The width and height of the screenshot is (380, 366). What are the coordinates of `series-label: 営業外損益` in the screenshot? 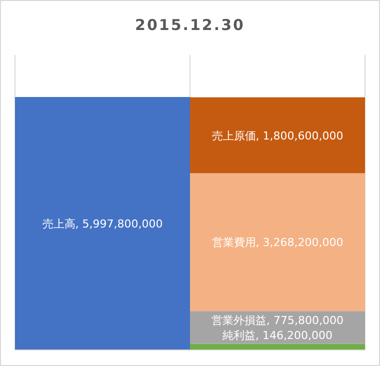 It's located at (239, 320).